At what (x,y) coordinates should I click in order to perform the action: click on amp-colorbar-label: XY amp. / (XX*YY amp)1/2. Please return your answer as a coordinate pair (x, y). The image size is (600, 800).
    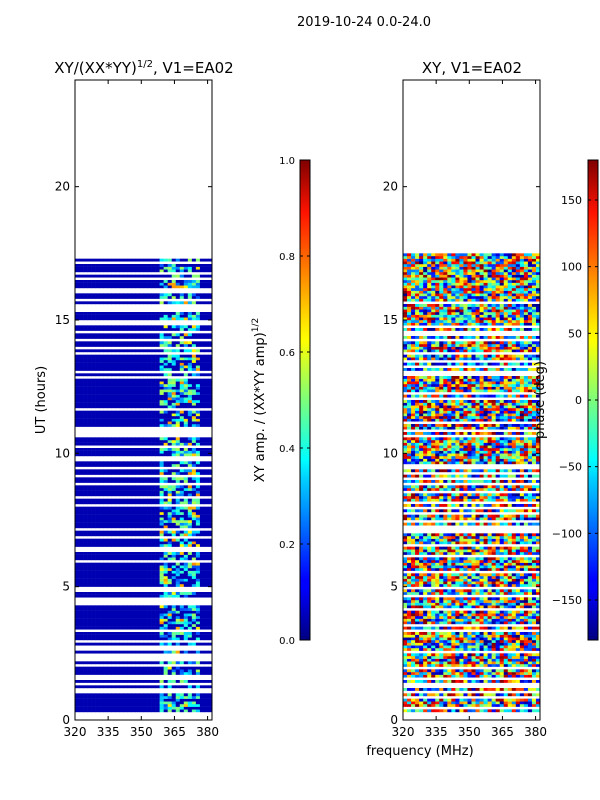
    Looking at the image, I should click on (259, 400).